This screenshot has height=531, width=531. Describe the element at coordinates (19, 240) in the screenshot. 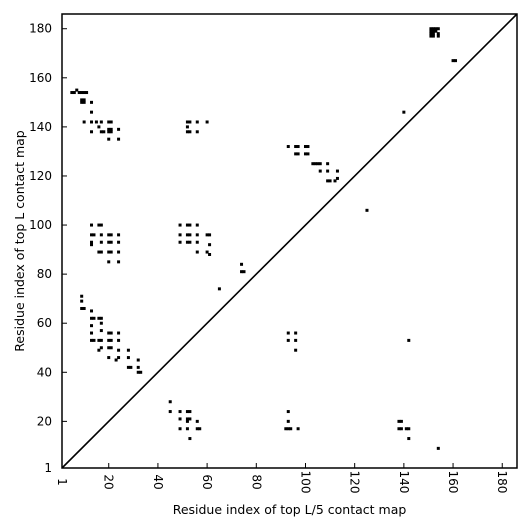

I see `y-axis-label: Residue index of top L contact map` at that location.